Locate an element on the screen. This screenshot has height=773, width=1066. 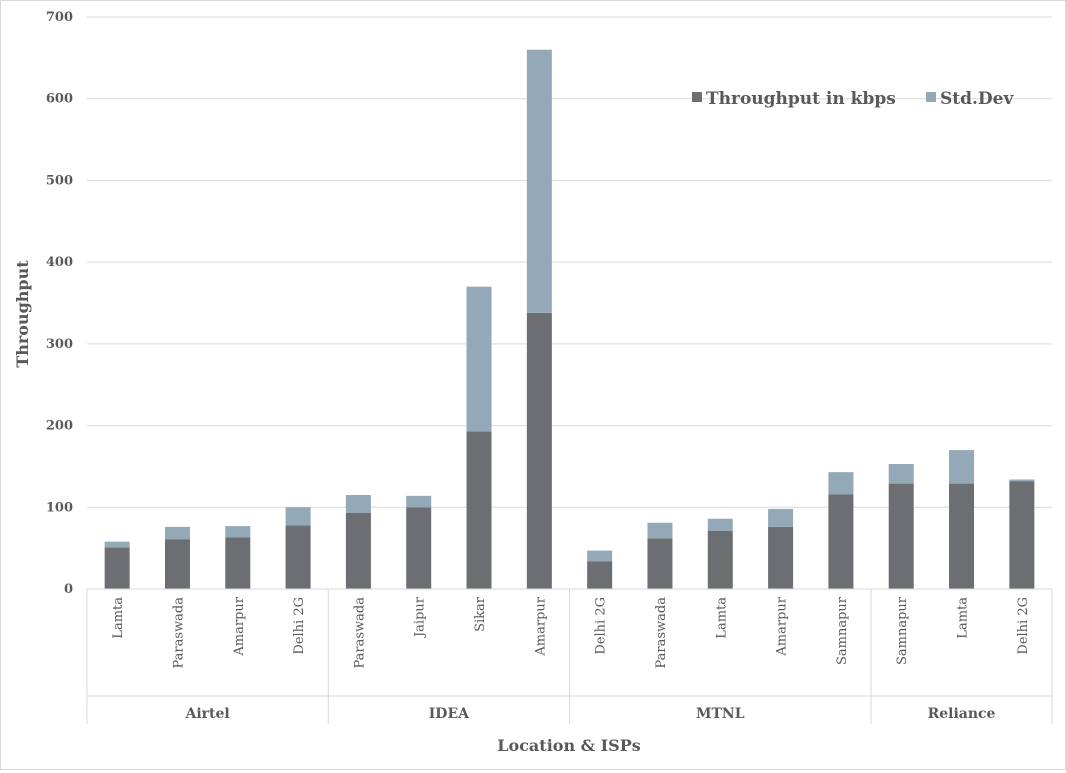
y-tick-label: 600 is located at coordinates (59, 99).